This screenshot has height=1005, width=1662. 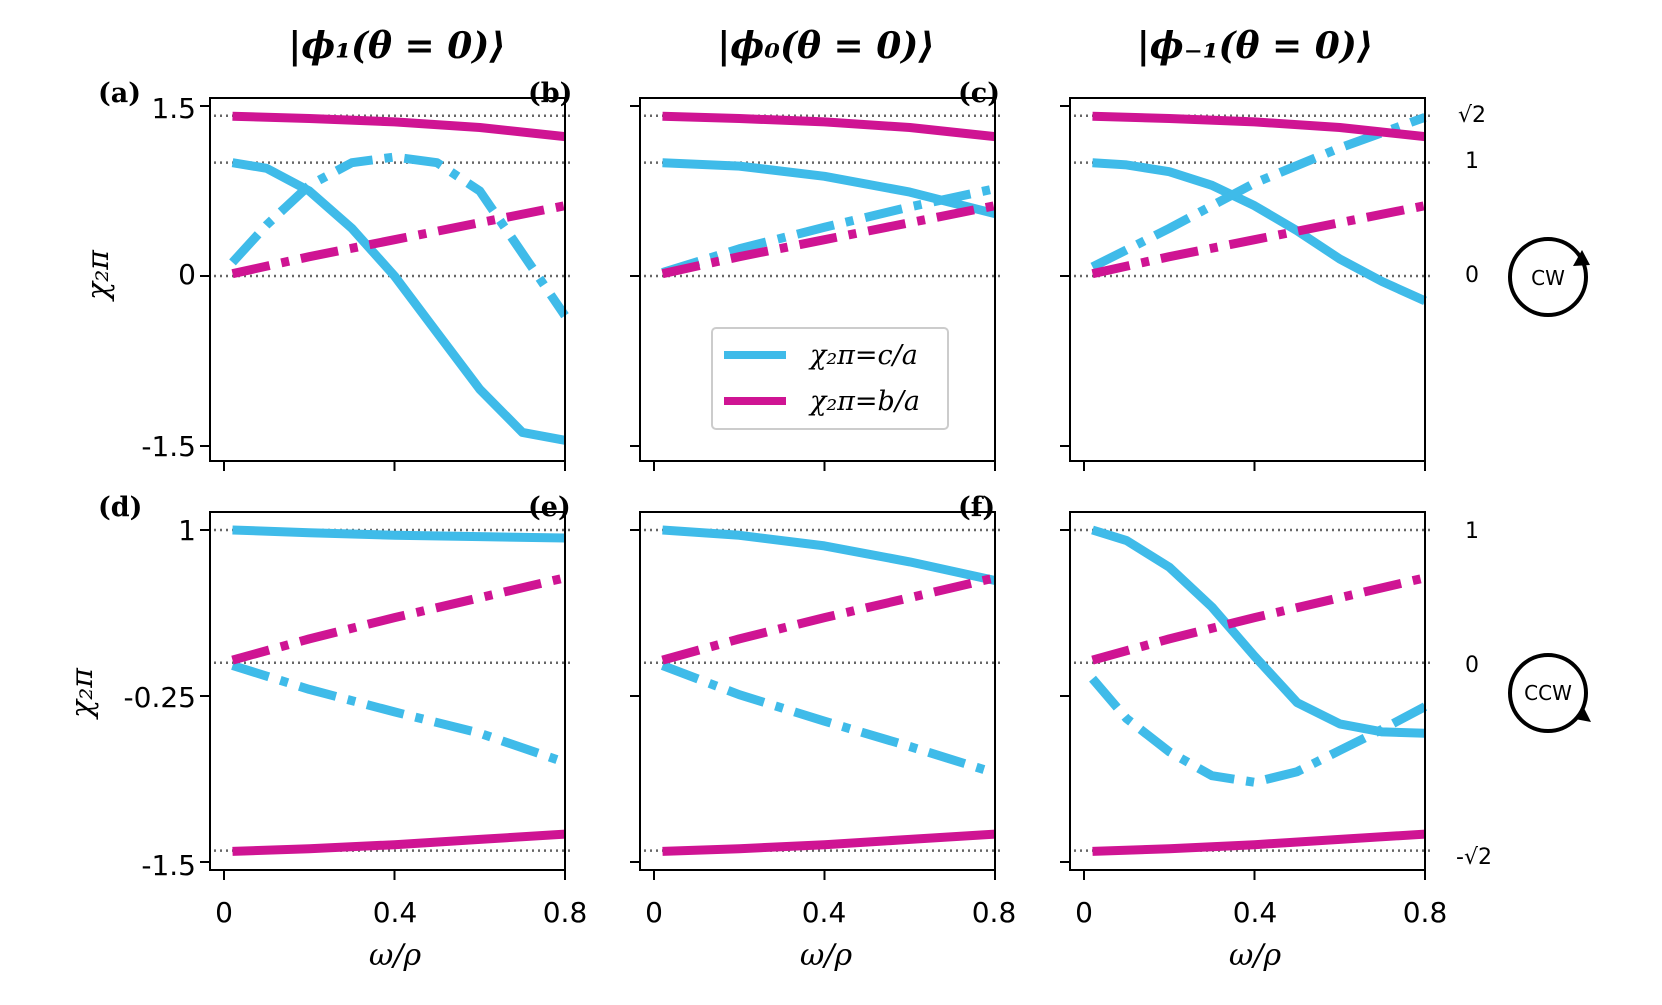 I want to click on x-axis-label-3: ω/ρ, so click(x=1255, y=955).